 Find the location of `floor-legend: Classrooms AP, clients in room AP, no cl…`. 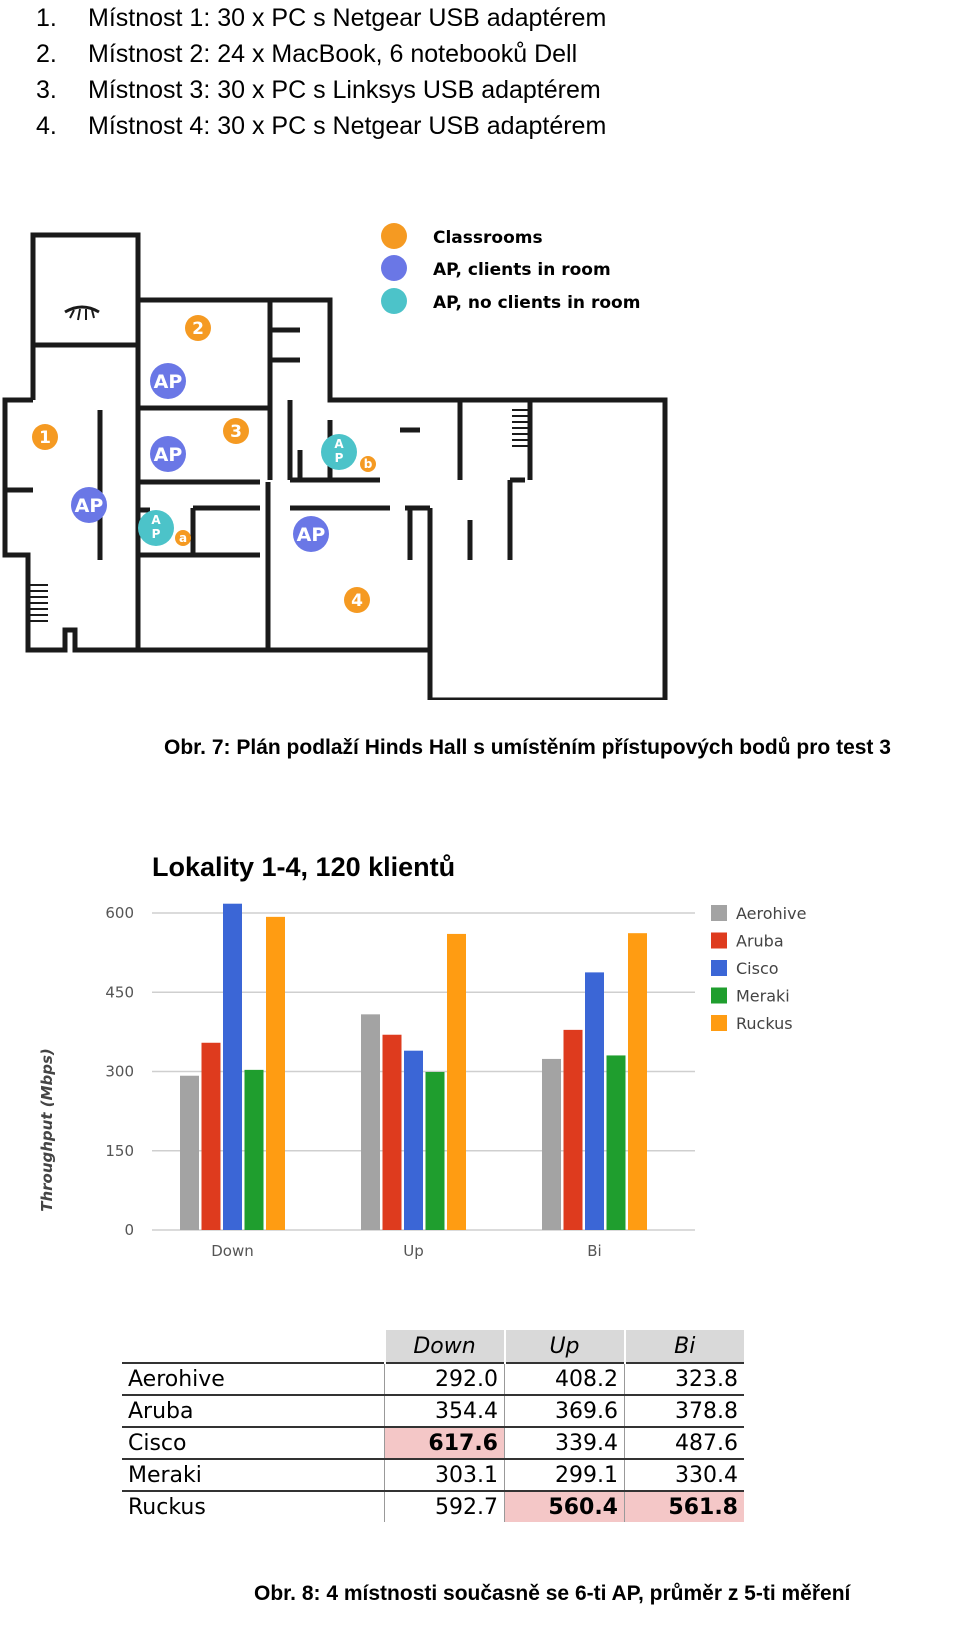

floor-legend: Classrooms AP, clients in room AP, no cl… is located at coordinates (510, 268).